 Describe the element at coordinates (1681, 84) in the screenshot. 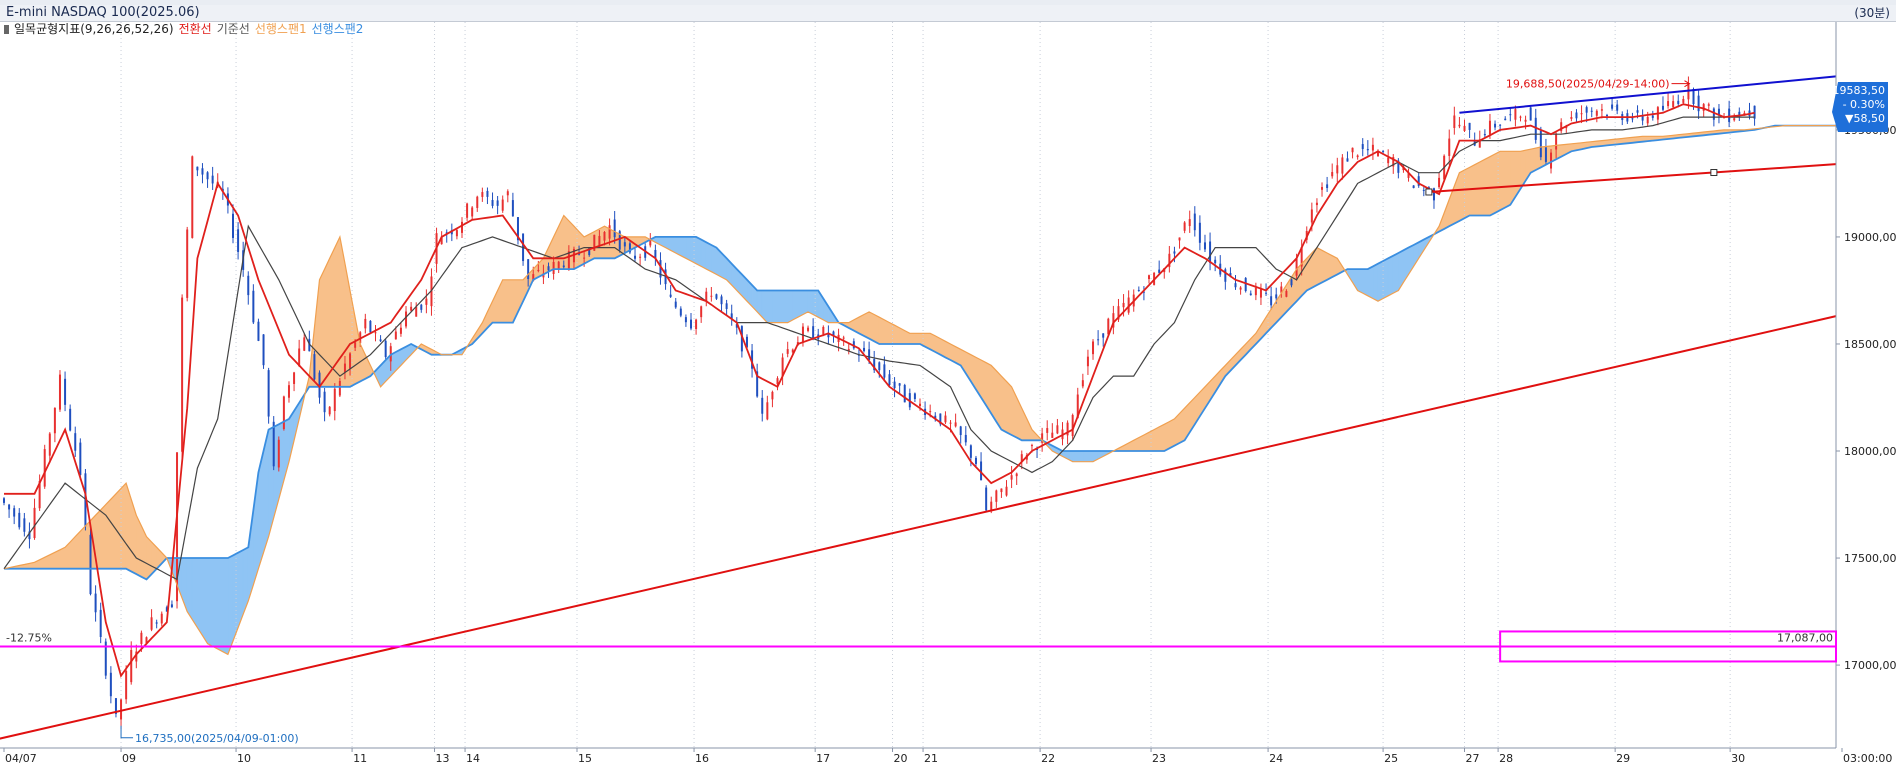

I see `high-arrow-icon` at that location.